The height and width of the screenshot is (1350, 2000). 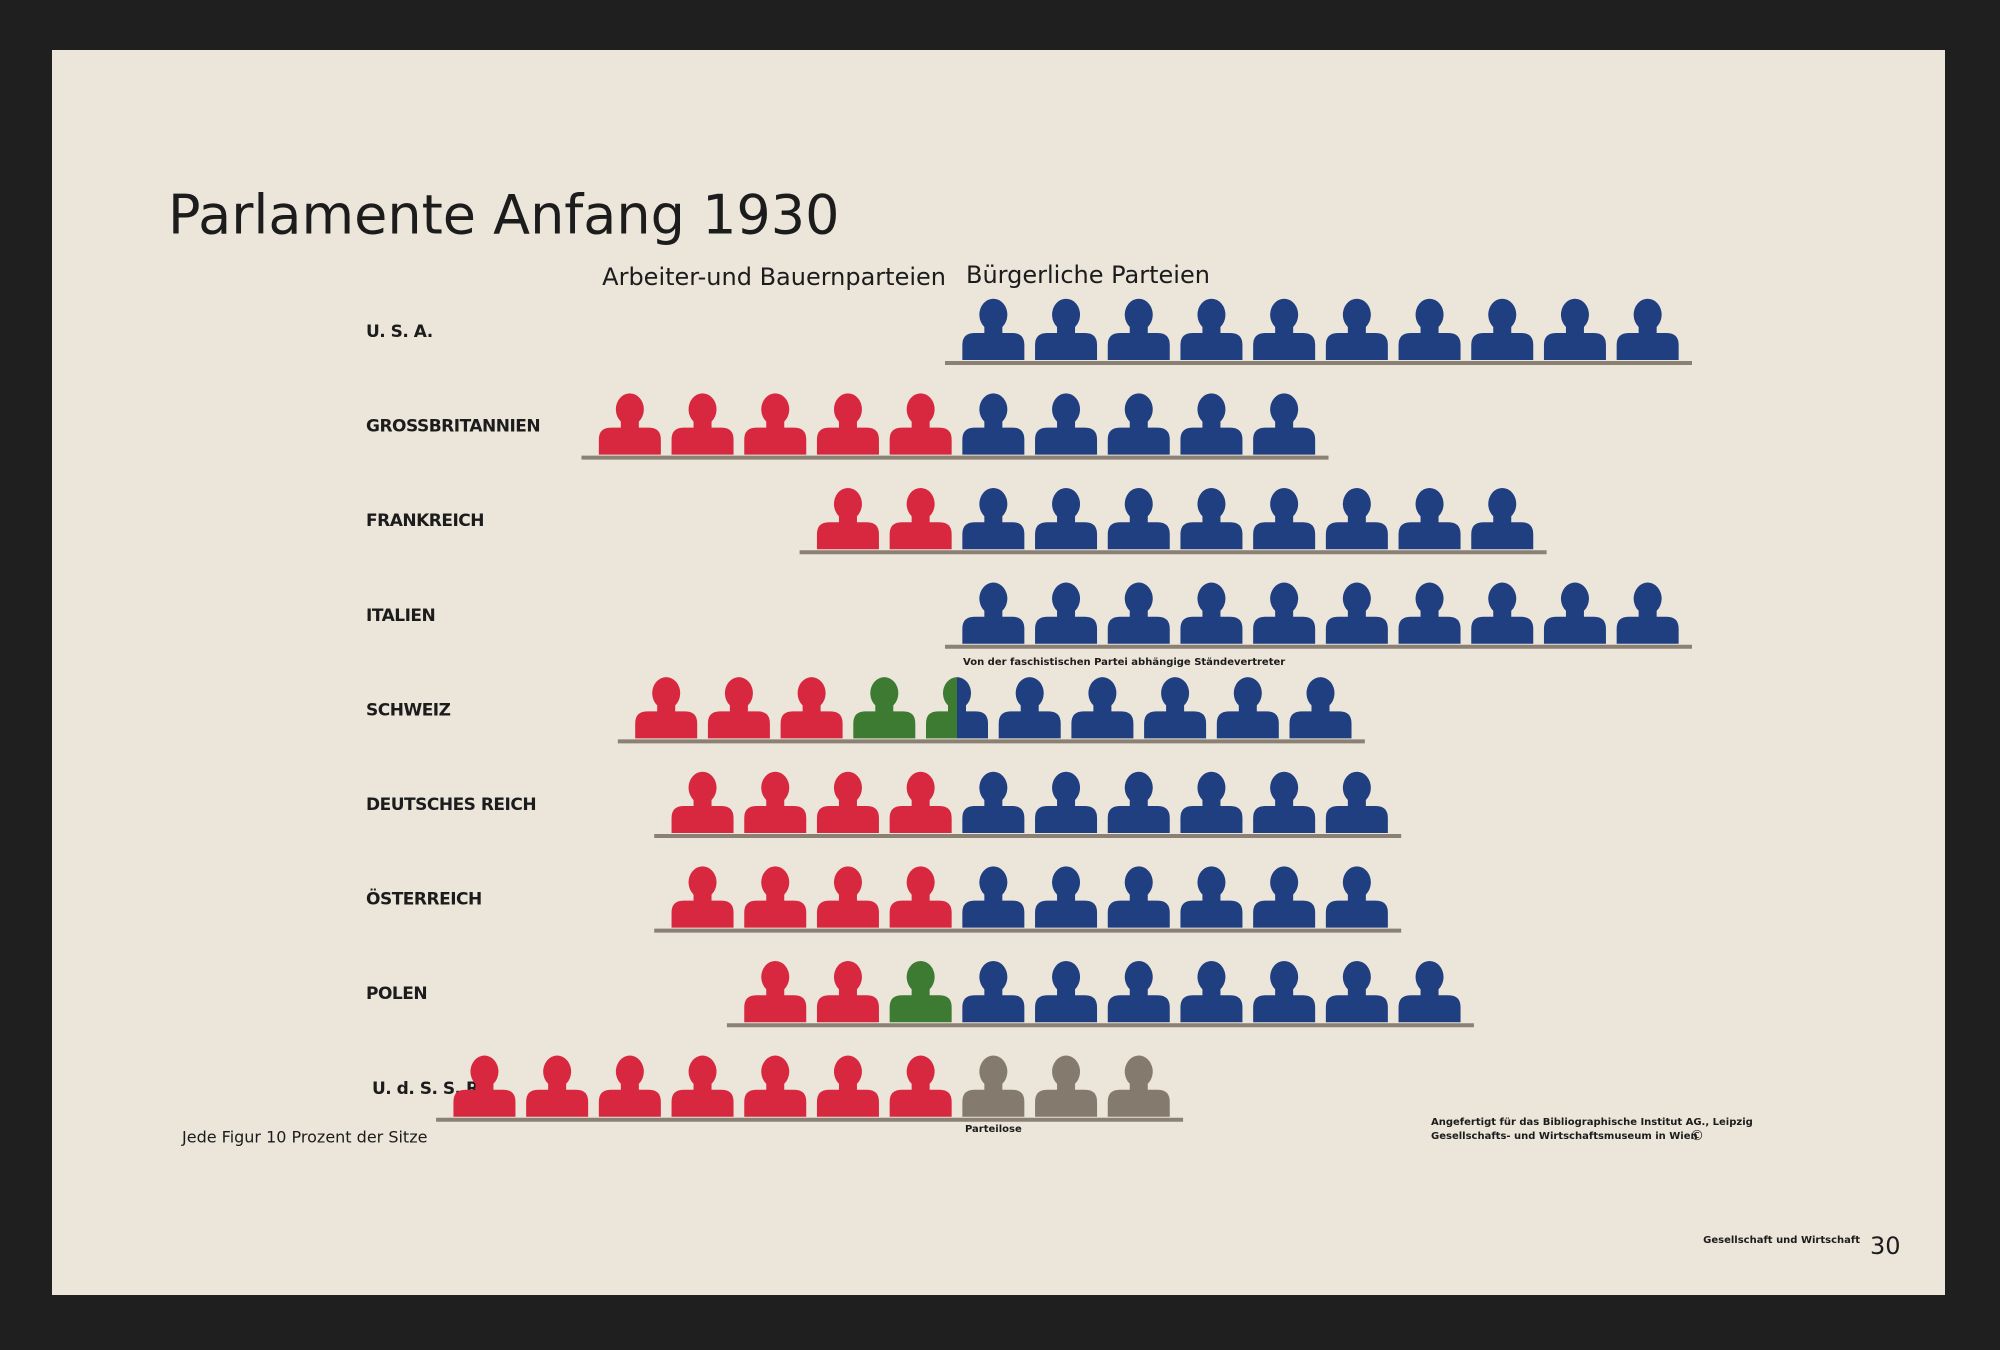 I want to click on category-label: GROSSBRITANNIEN, so click(x=453, y=427).